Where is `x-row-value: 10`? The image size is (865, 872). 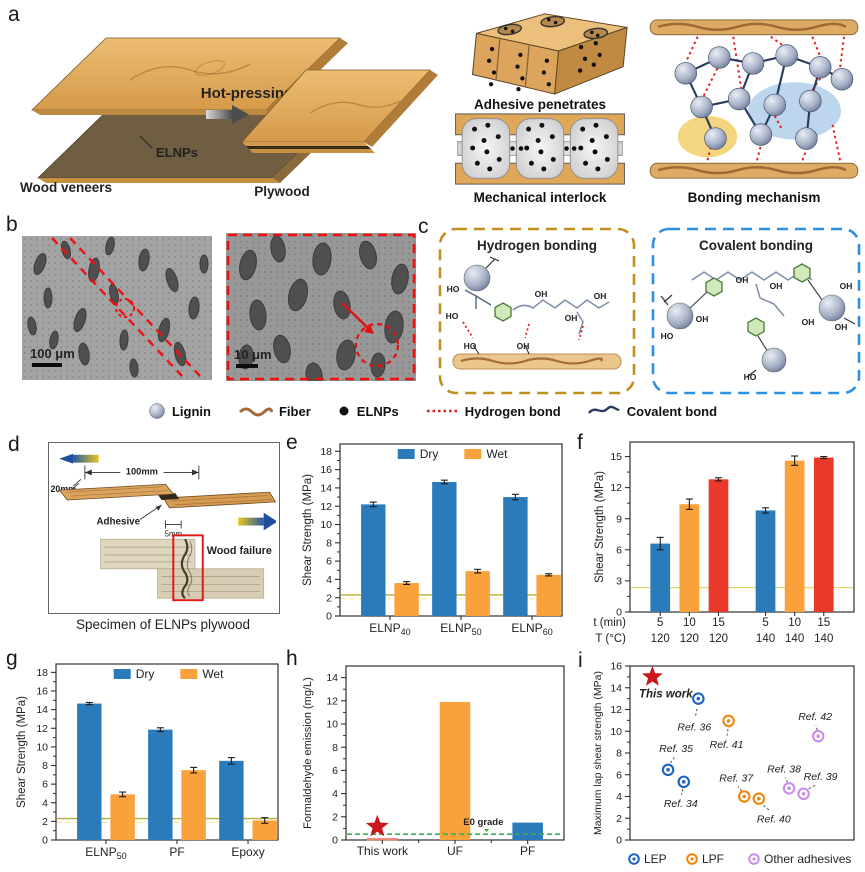
x-row-value: 10 is located at coordinates (689, 623).